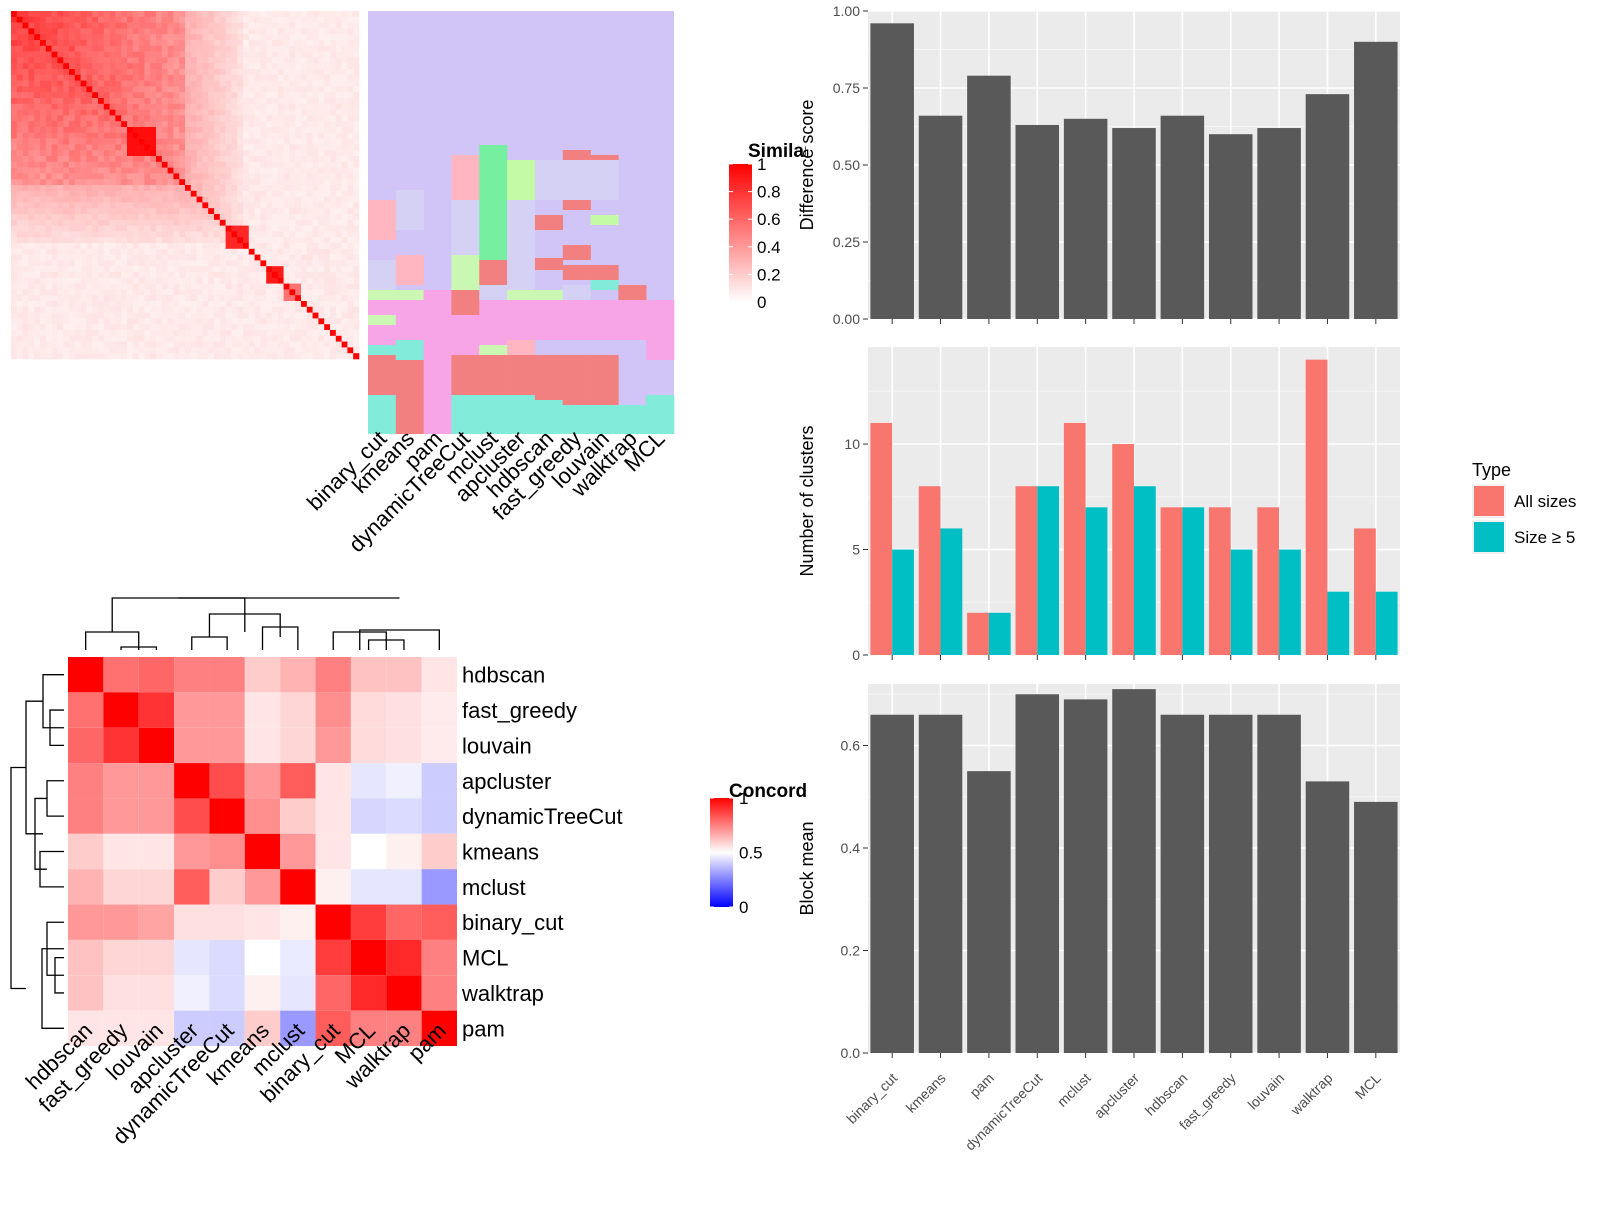  I want to click on bar, so click(1026, 570).